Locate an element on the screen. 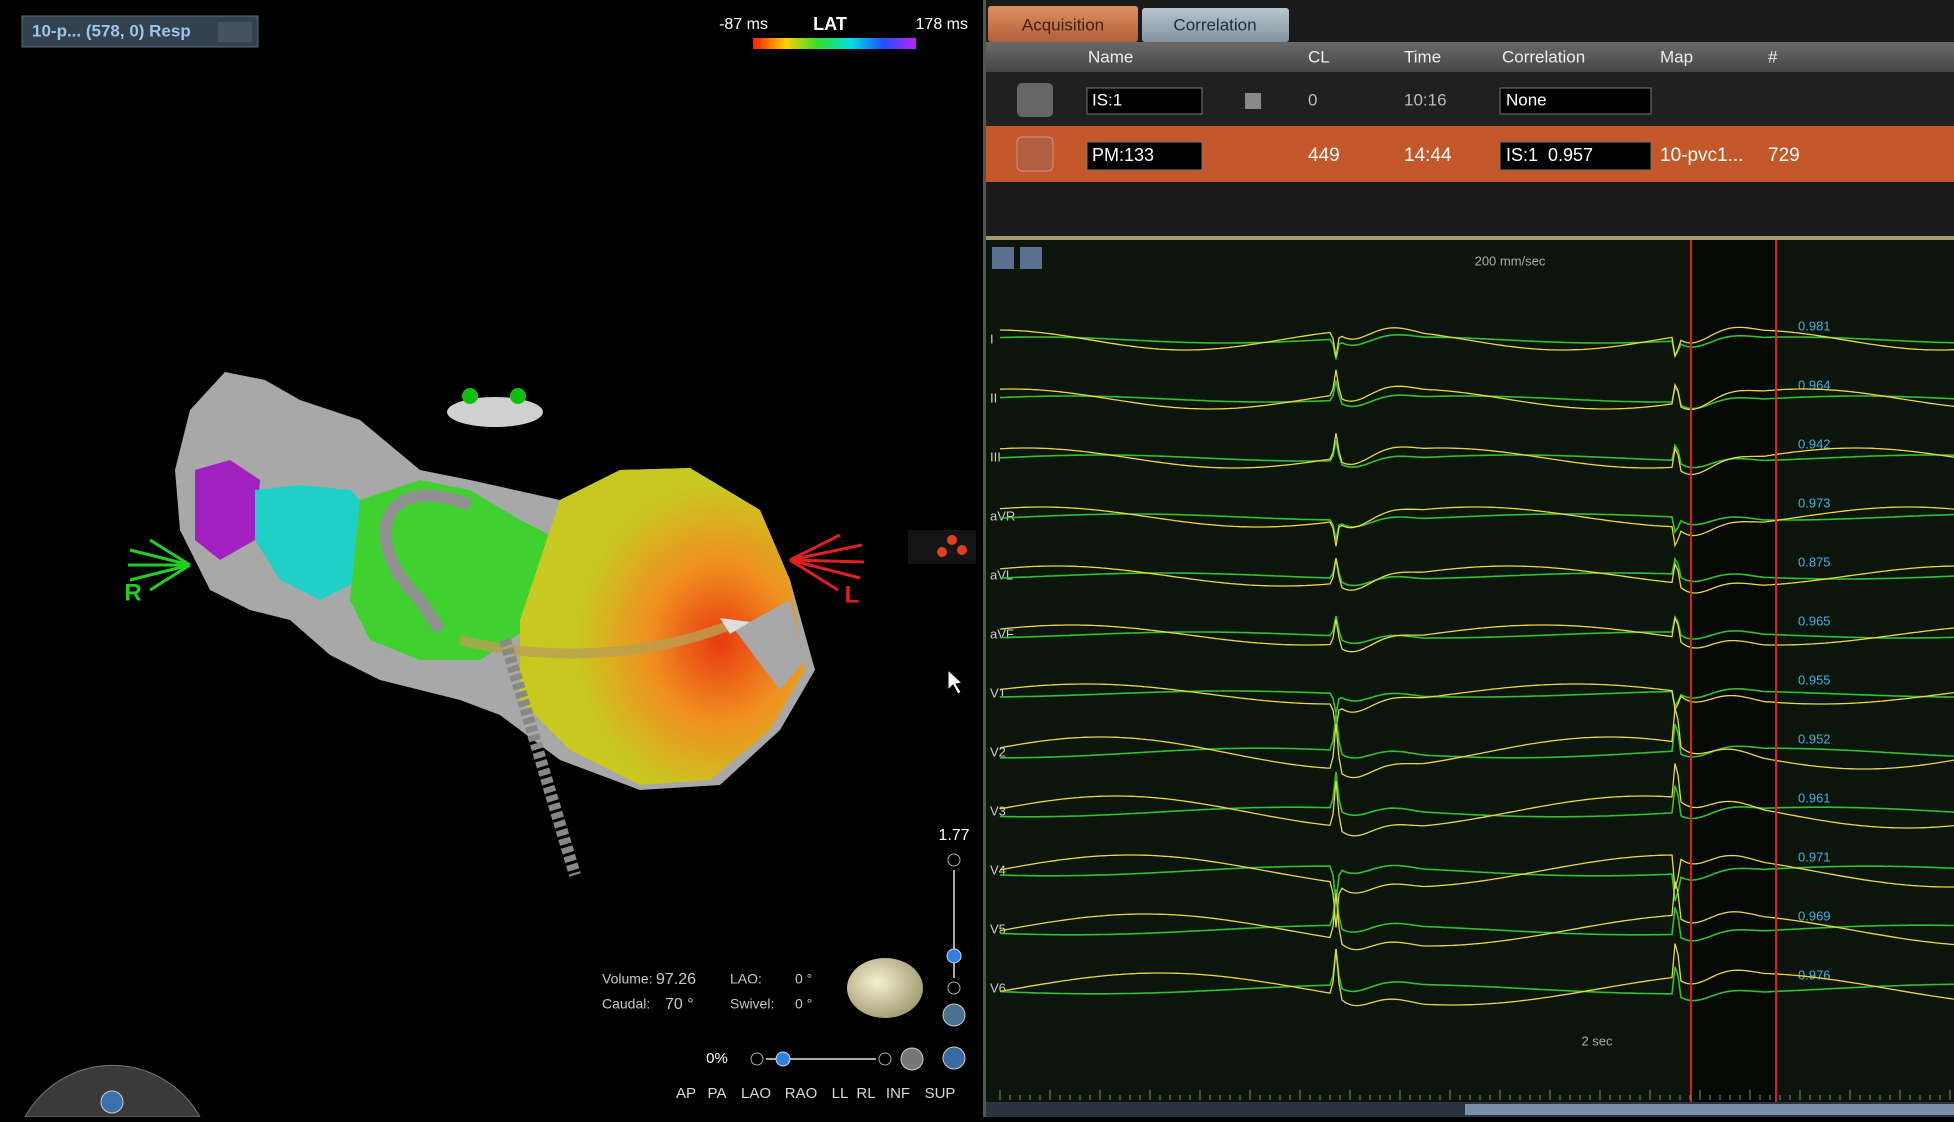  view-buttons: AP PA LAO RAO LL RL INF SUP is located at coordinates (815, 1093).